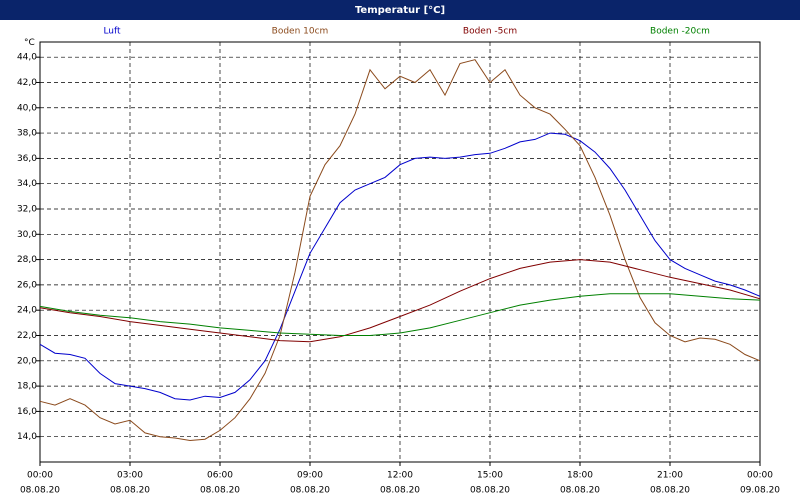  What do you see at coordinates (27, 260) in the screenshot?
I see `y-tick-label: 28,0` at bounding box center [27, 260].